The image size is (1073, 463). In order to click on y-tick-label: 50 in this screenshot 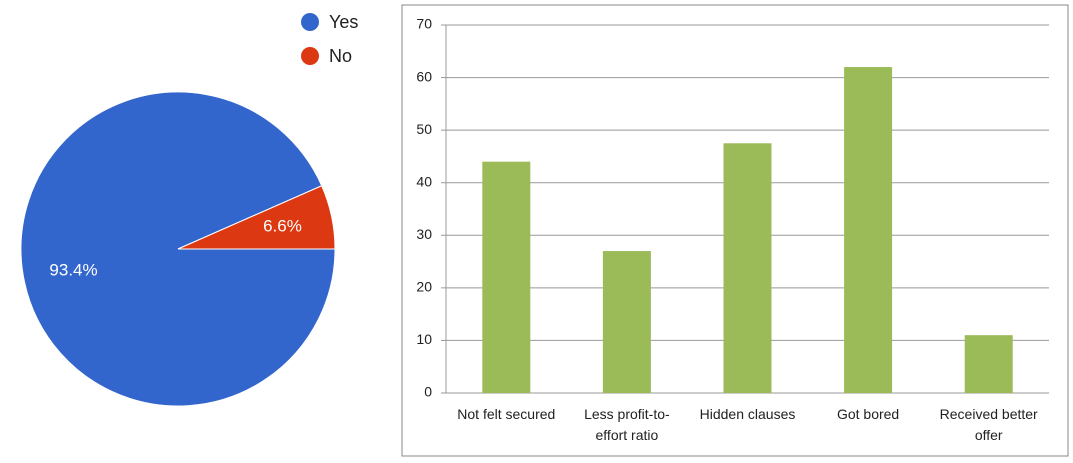, I will do `click(424, 129)`.